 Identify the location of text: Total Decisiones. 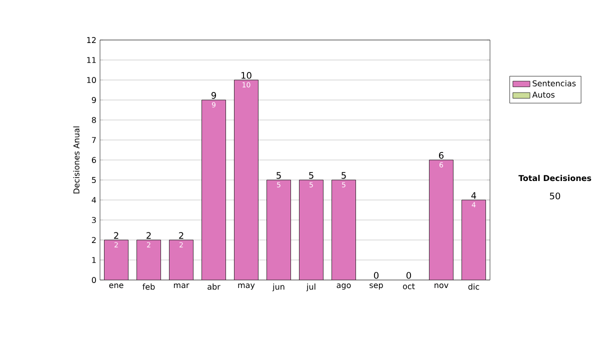
(555, 178).